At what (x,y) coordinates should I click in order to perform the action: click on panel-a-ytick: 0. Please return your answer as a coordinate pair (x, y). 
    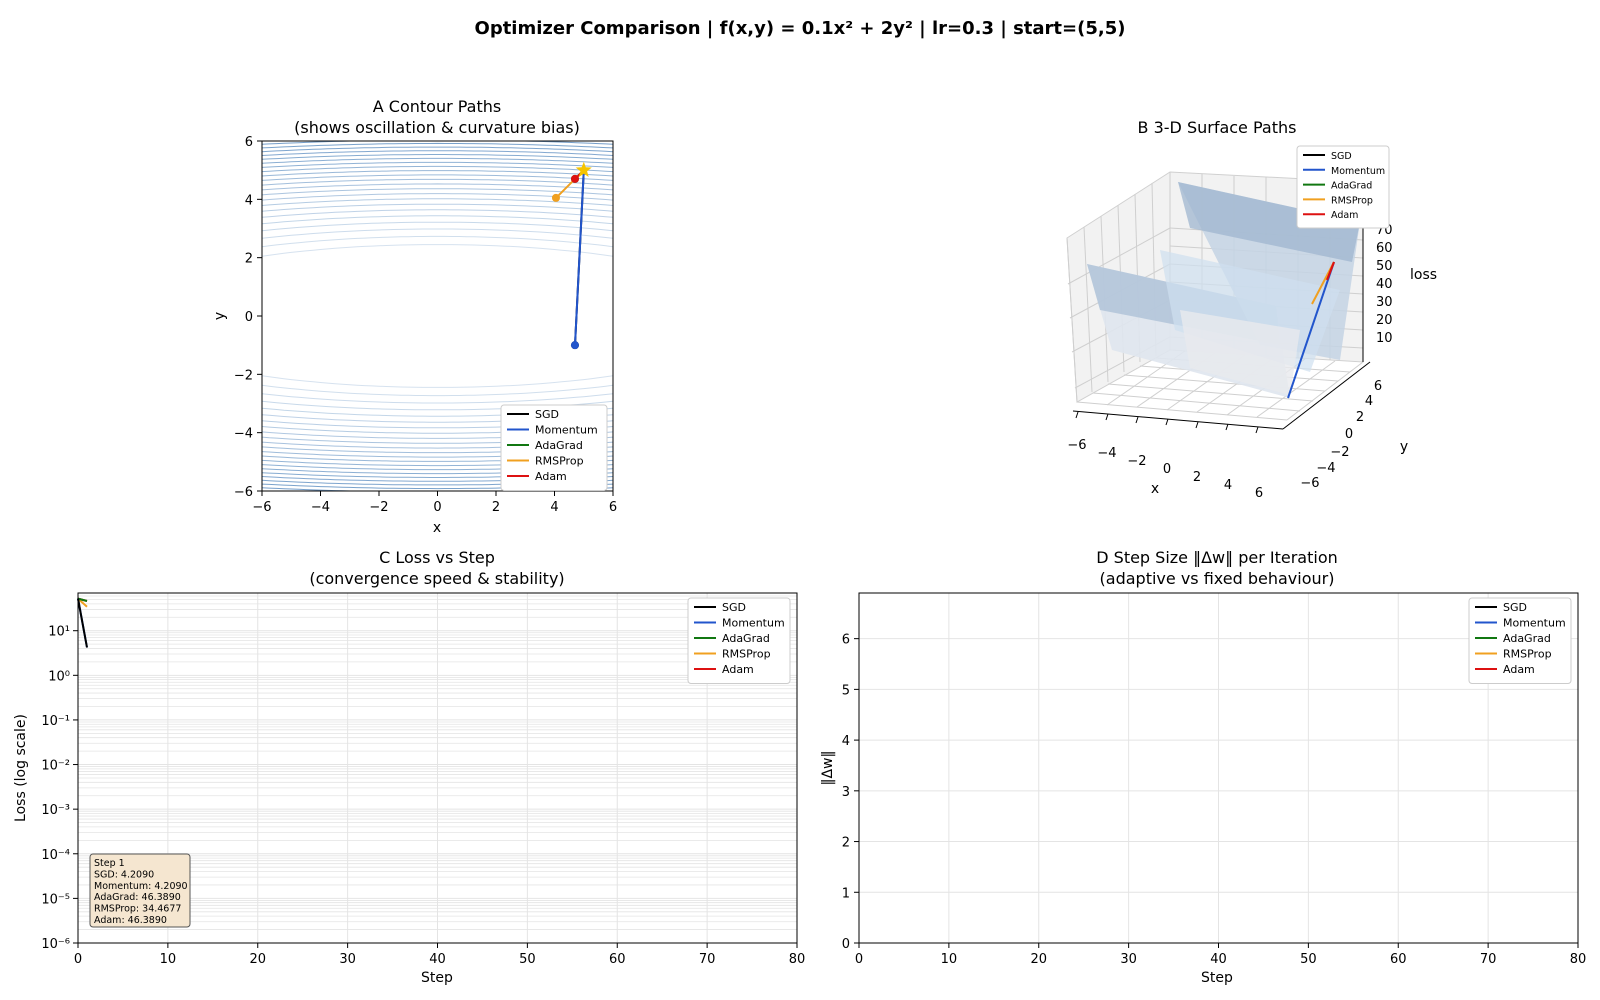
    Looking at the image, I should click on (249, 317).